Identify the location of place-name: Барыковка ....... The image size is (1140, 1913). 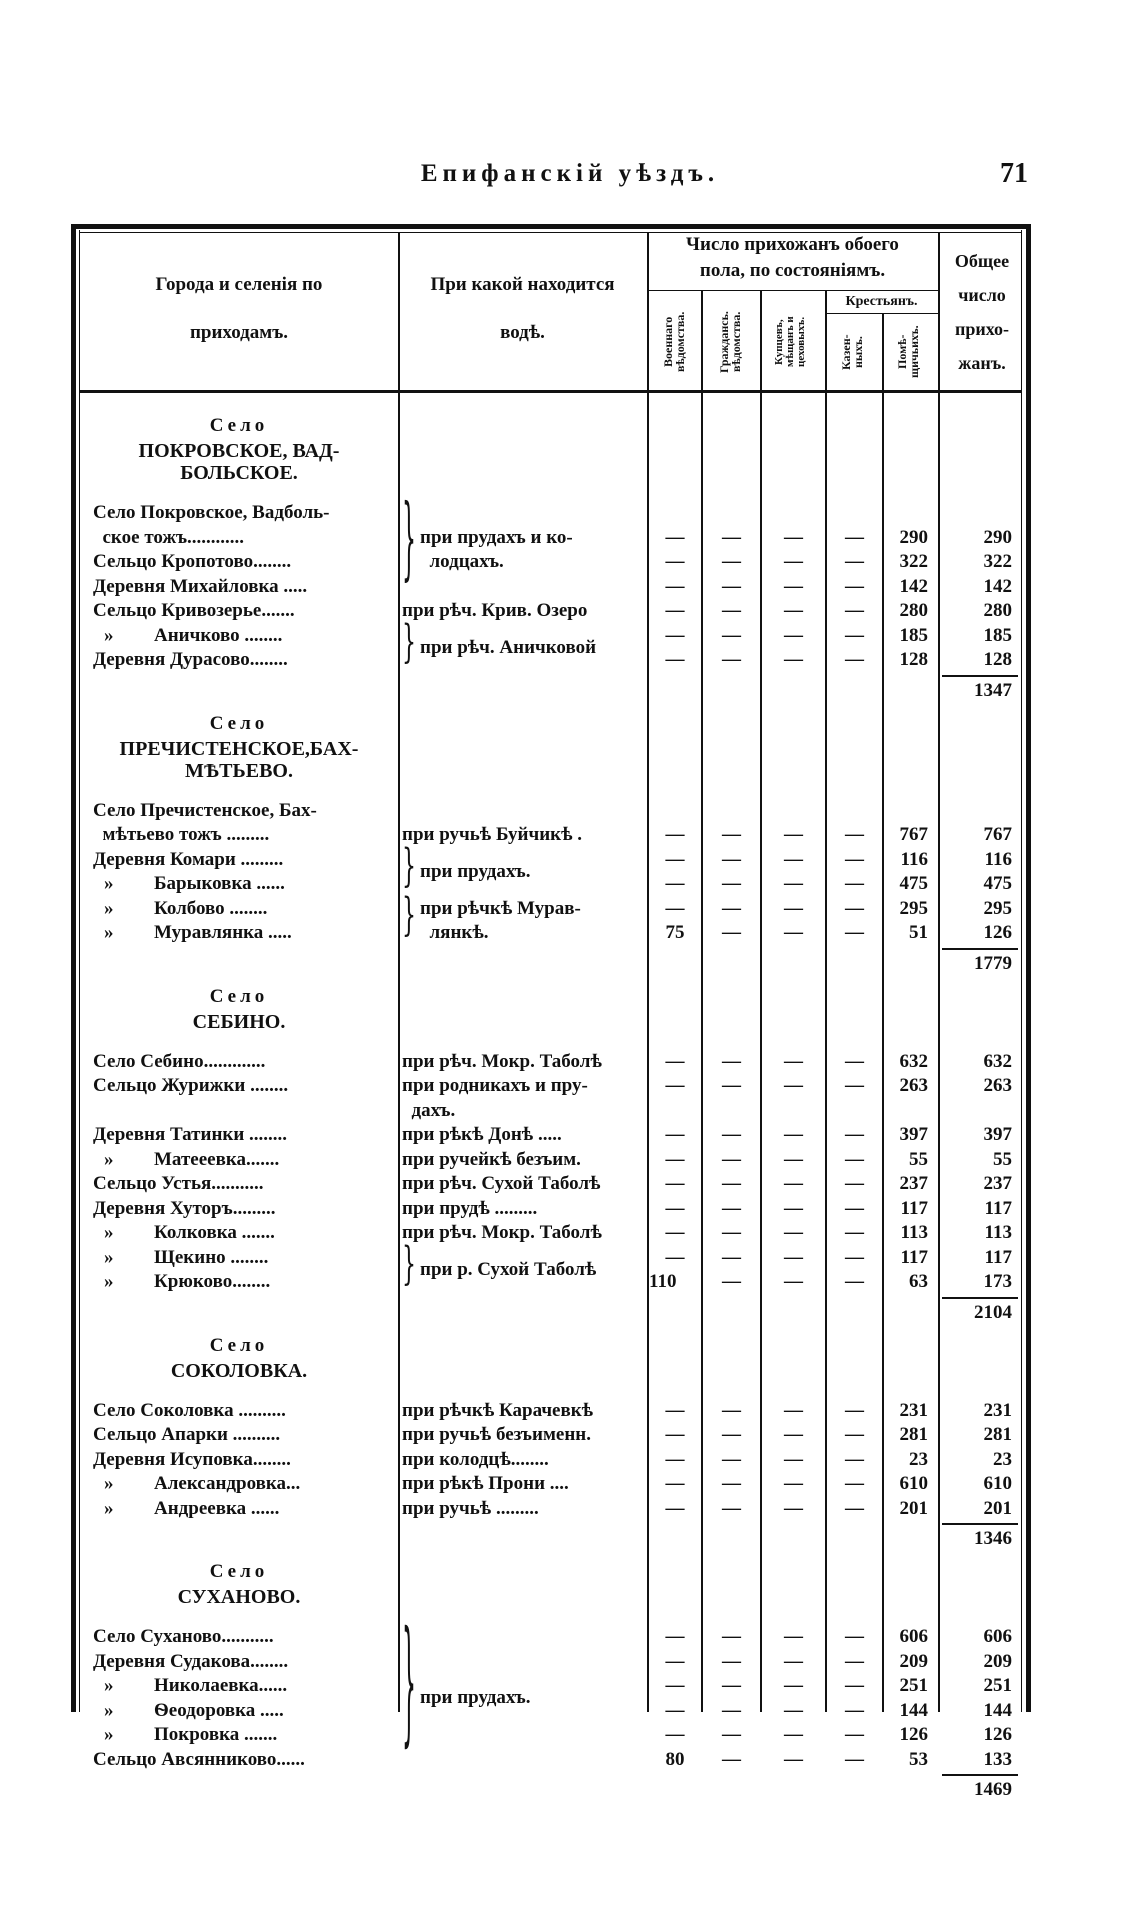
(219, 883).